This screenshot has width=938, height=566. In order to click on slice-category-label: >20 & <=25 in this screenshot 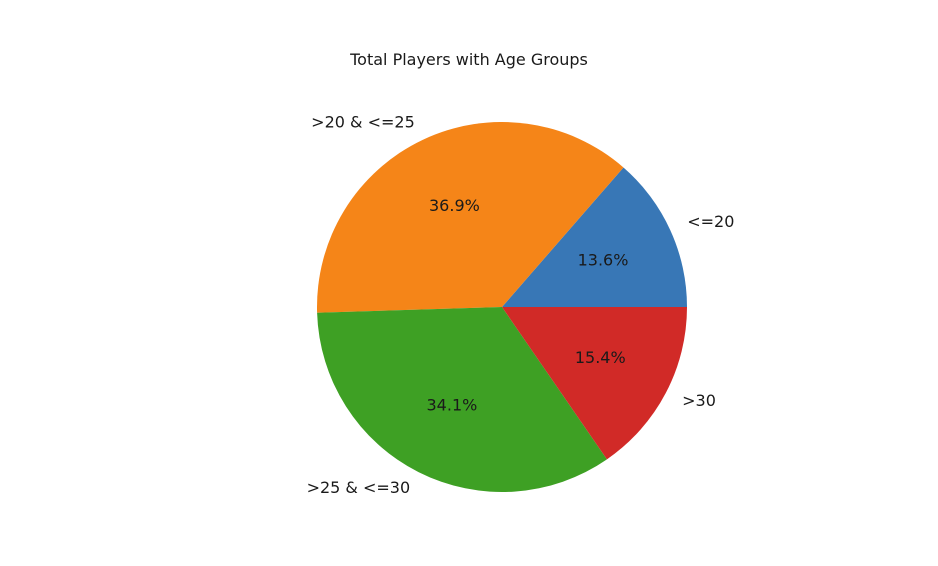, I will do `click(363, 122)`.